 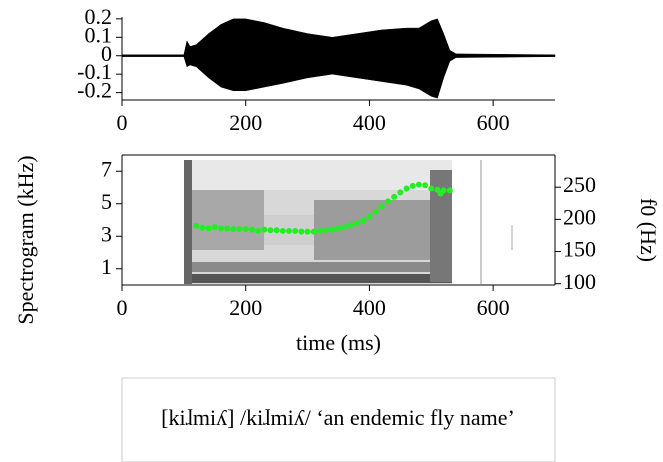 I want to click on y-tick-label: 1, so click(x=106, y=266).